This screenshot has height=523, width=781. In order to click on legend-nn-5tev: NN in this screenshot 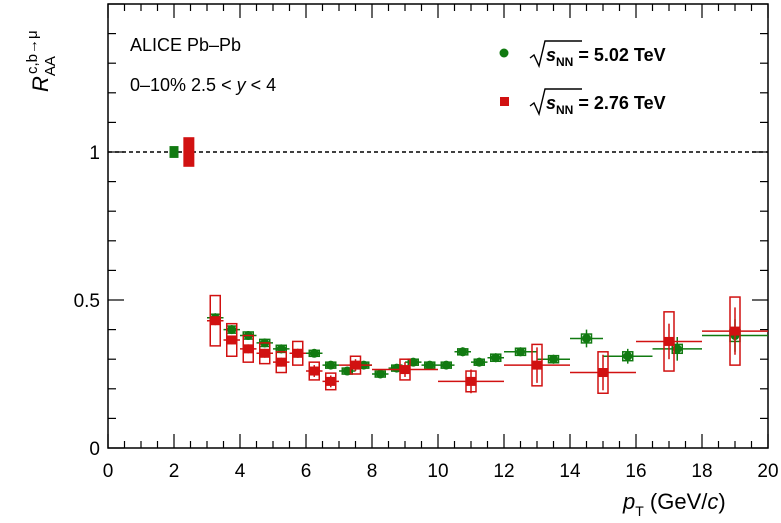, I will do `click(564, 62)`.